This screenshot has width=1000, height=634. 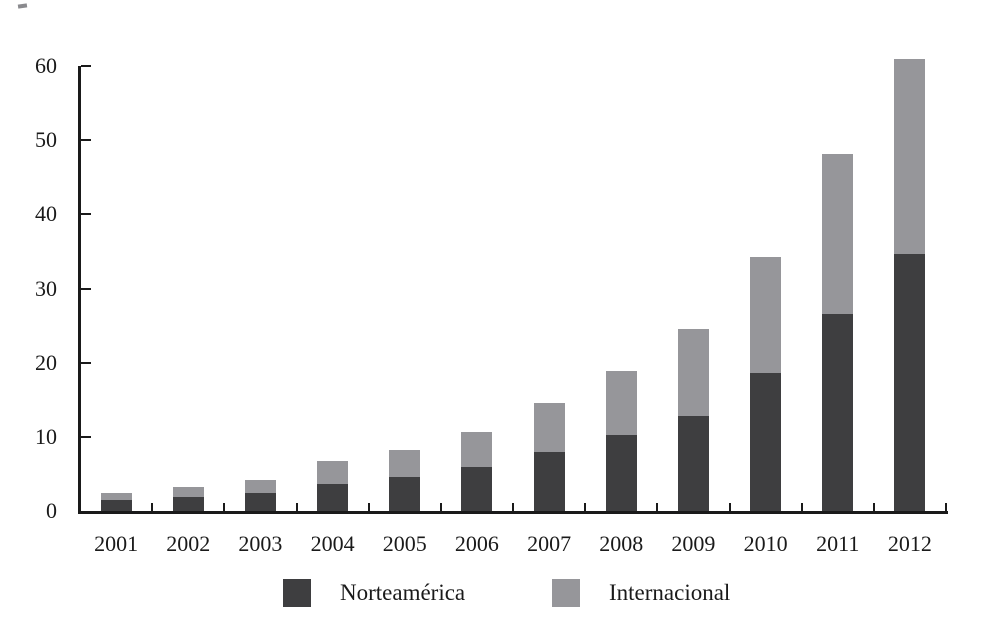 I want to click on y-tick-label: 20, so click(x=46, y=362).